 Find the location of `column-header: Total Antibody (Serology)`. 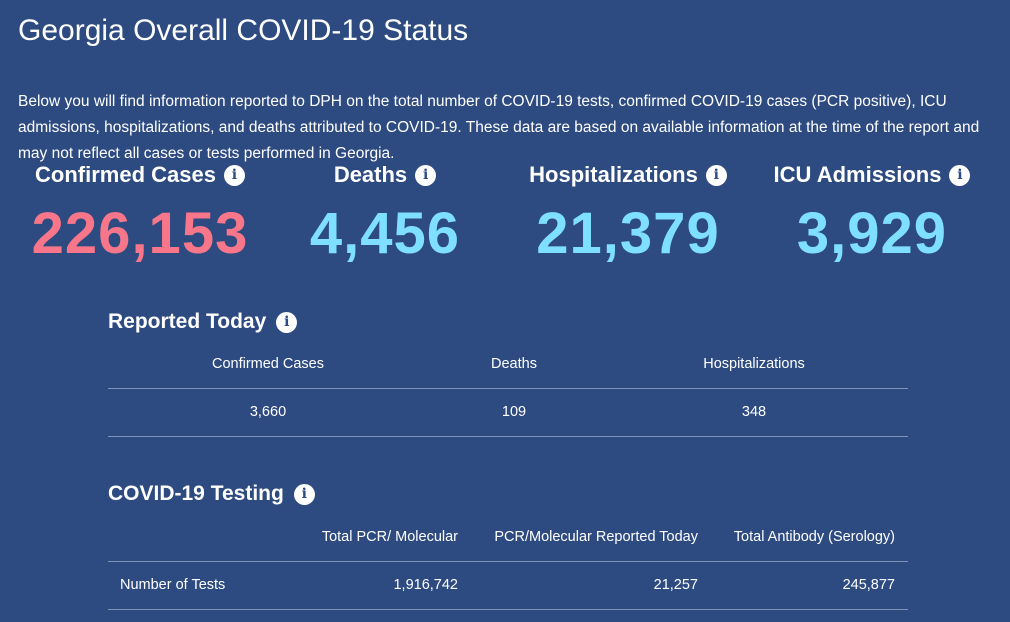

column-header: Total Antibody (Serology) is located at coordinates (814, 536).